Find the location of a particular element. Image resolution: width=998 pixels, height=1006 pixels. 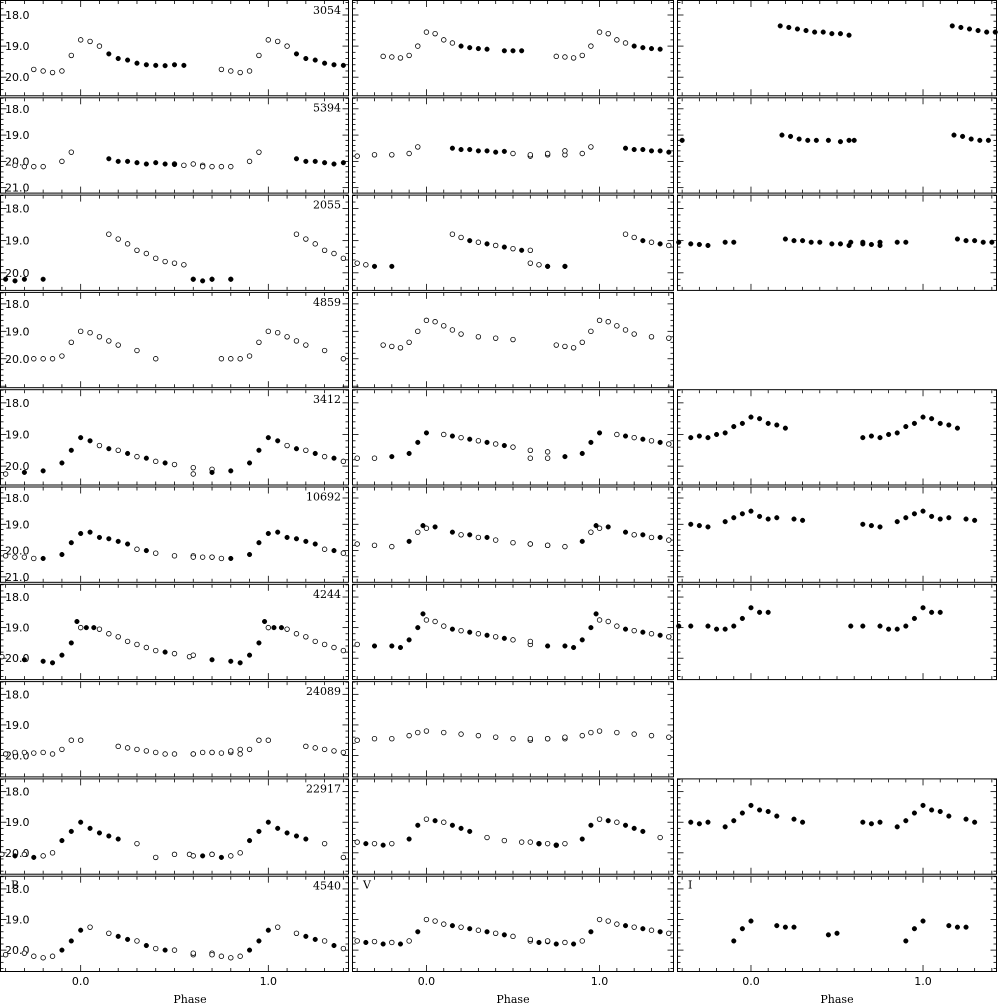

y-tick-label: 21.0 is located at coordinates (17, 188).